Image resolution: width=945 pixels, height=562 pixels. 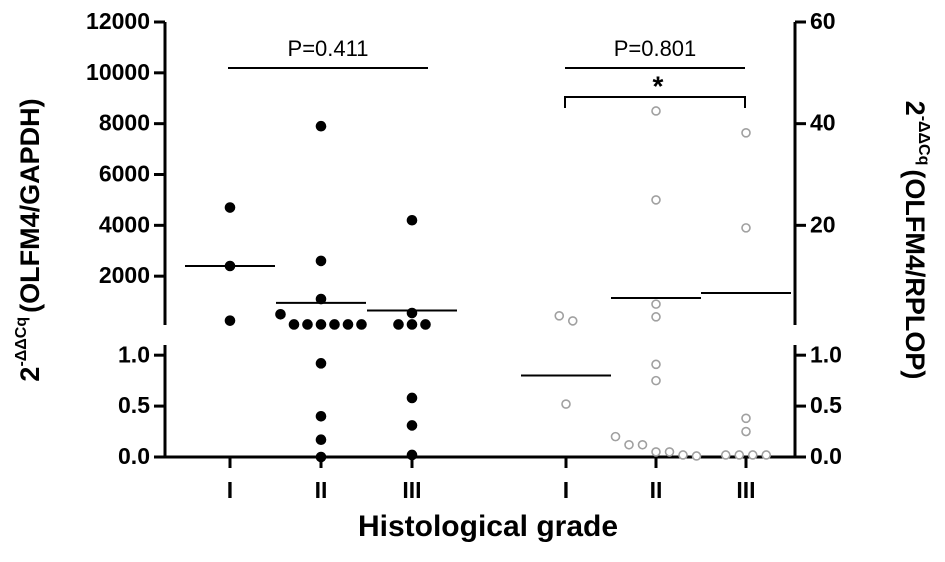 What do you see at coordinates (124, 224) in the screenshot?
I see `tick-label: 4000` at bounding box center [124, 224].